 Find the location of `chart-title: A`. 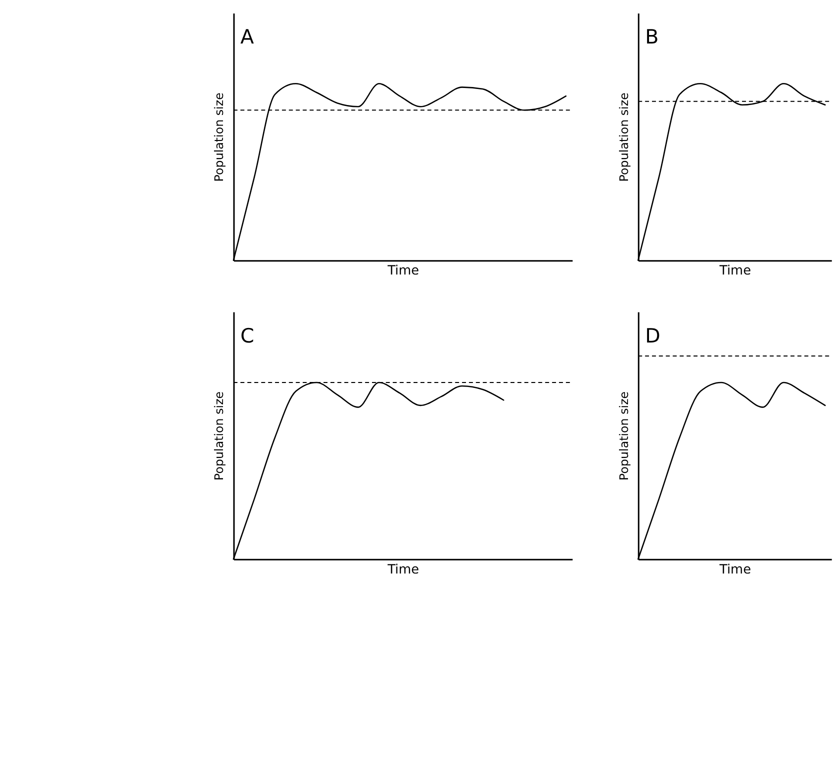

chart-title: A is located at coordinates (247, 37).